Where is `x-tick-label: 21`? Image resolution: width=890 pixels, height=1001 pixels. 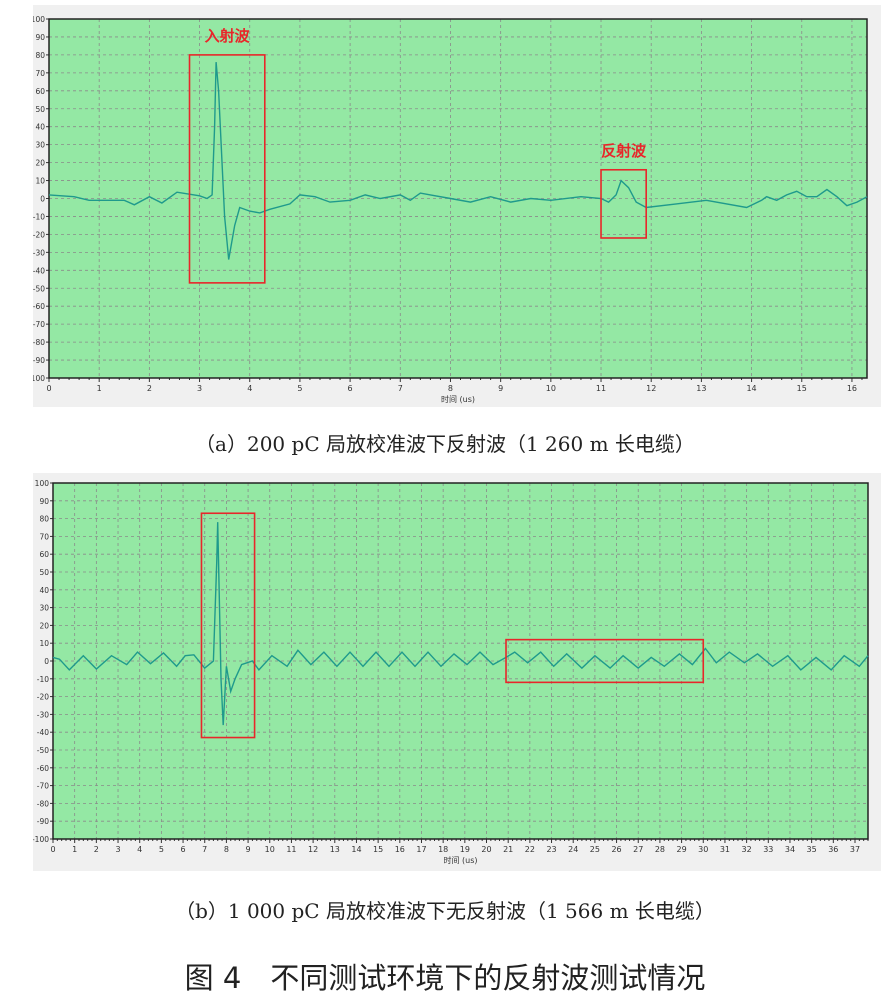
x-tick-label: 21 is located at coordinates (508, 849).